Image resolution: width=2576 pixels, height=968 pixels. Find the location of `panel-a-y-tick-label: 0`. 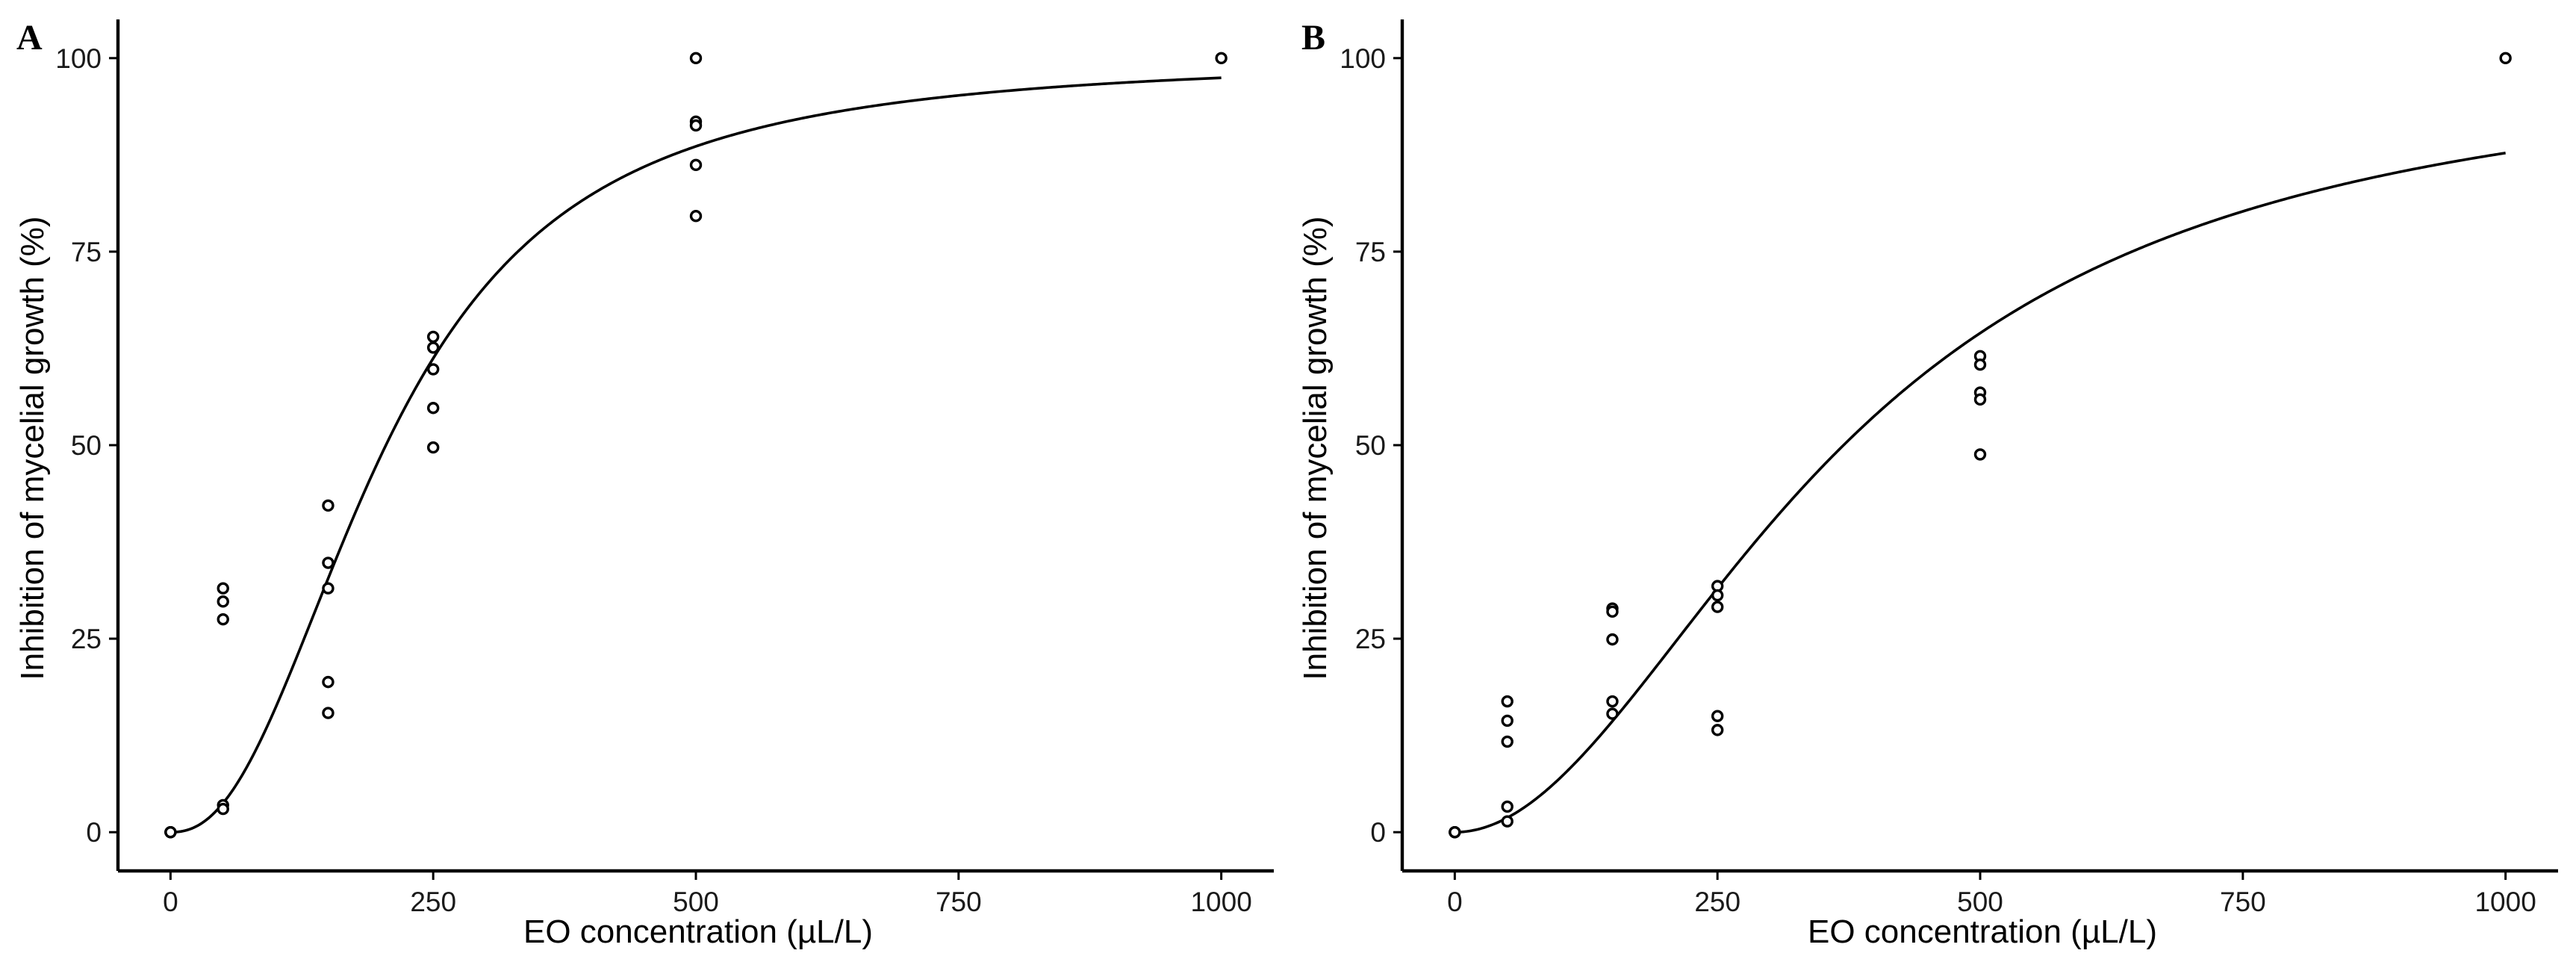

panel-a-y-tick-label: 0 is located at coordinates (94, 832).